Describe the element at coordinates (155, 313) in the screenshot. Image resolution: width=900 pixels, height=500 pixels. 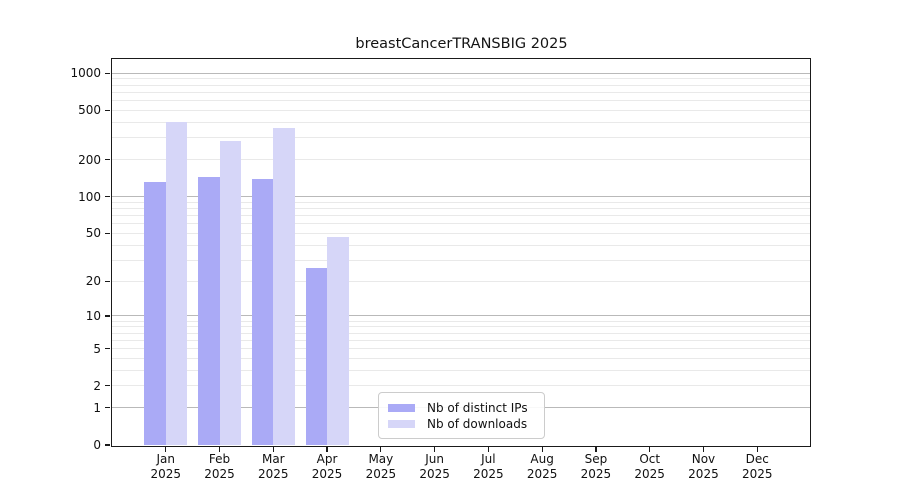
I see `bar-distinct-ips-jan` at that location.